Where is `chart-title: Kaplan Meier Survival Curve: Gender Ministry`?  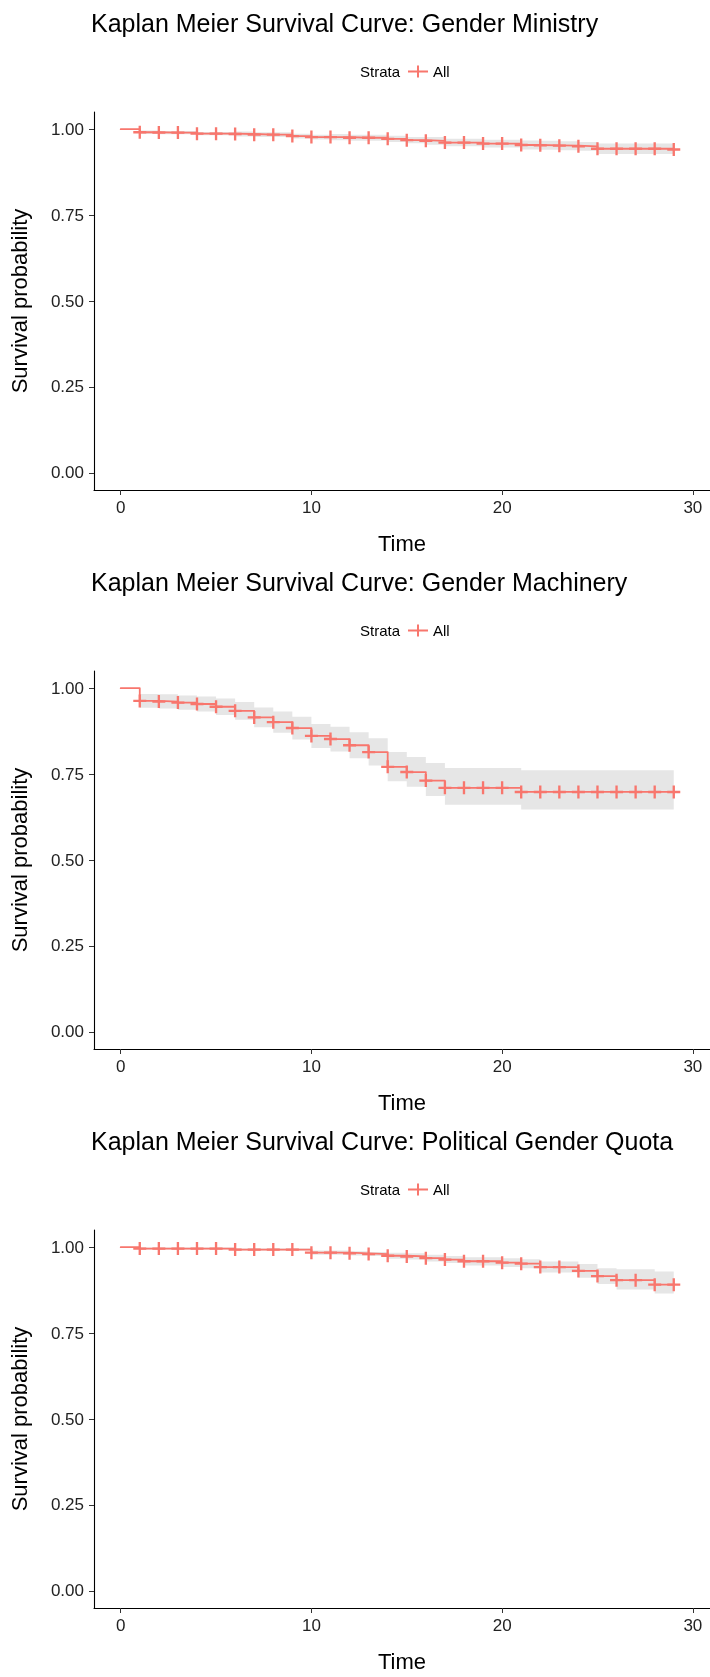 chart-title: Kaplan Meier Survival Curve: Gender Ministry is located at coordinates (345, 22).